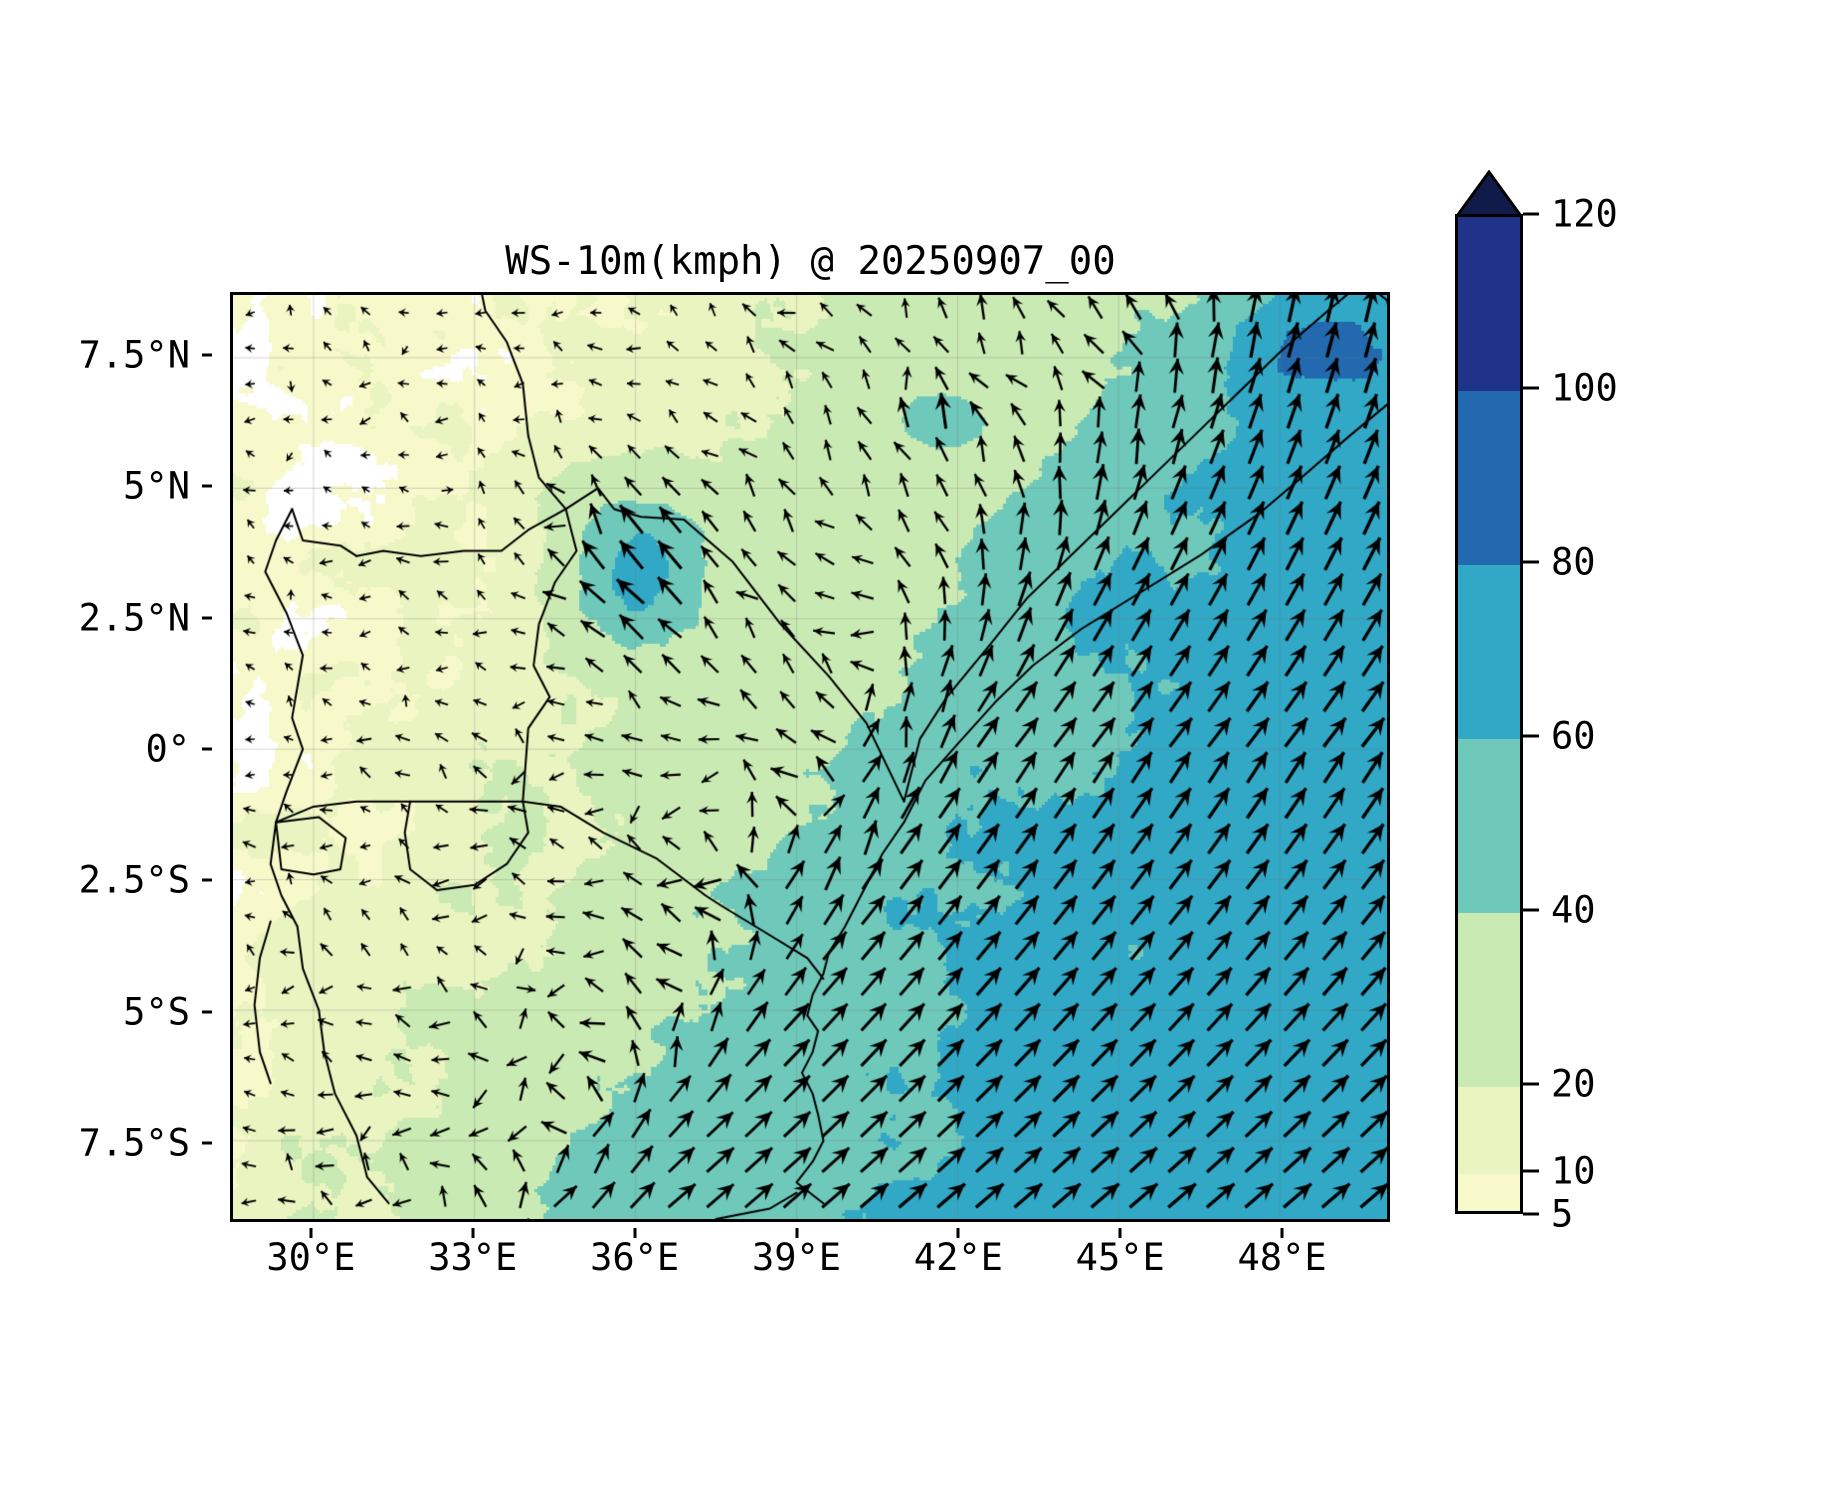 Image resolution: width=1833 pixels, height=1500 pixels. I want to click on longitude-tick-label: 36°E, so click(635, 1257).